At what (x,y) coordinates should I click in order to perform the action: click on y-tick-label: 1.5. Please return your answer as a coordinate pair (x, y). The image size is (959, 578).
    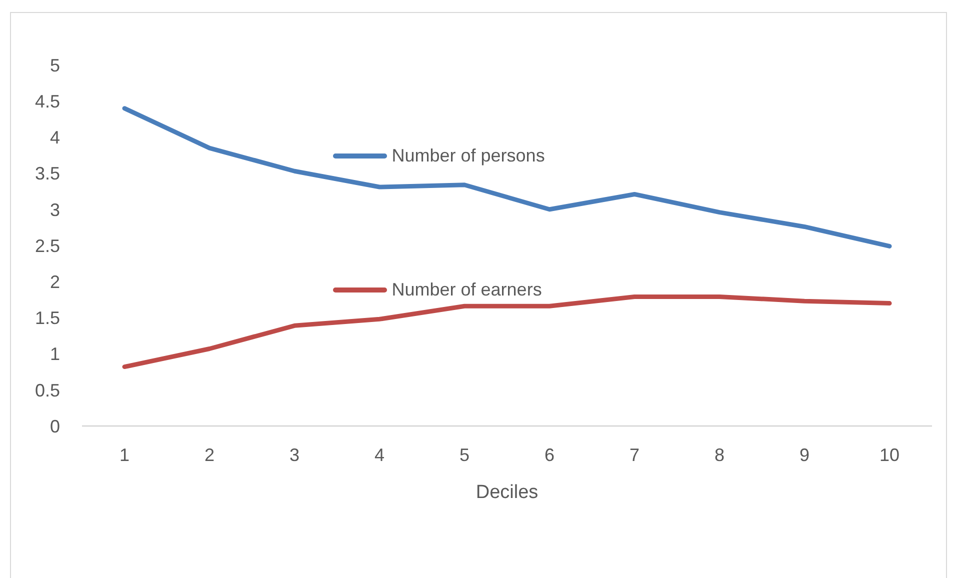
    Looking at the image, I should click on (47, 318).